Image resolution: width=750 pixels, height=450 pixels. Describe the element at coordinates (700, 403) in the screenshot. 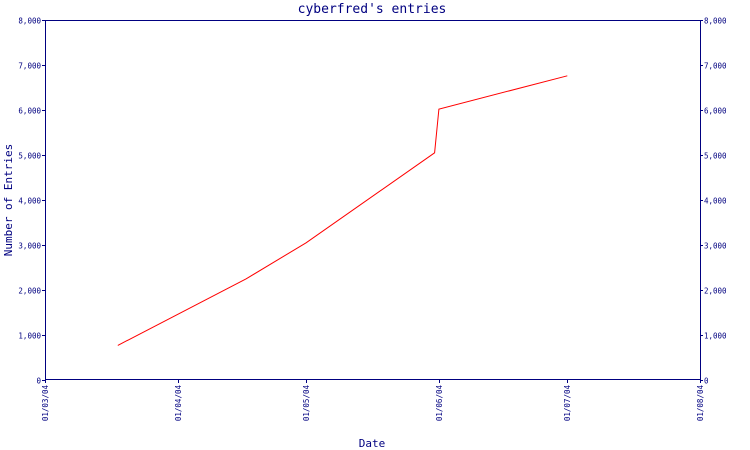

I see `x-tick-label: 01/08/04` at that location.